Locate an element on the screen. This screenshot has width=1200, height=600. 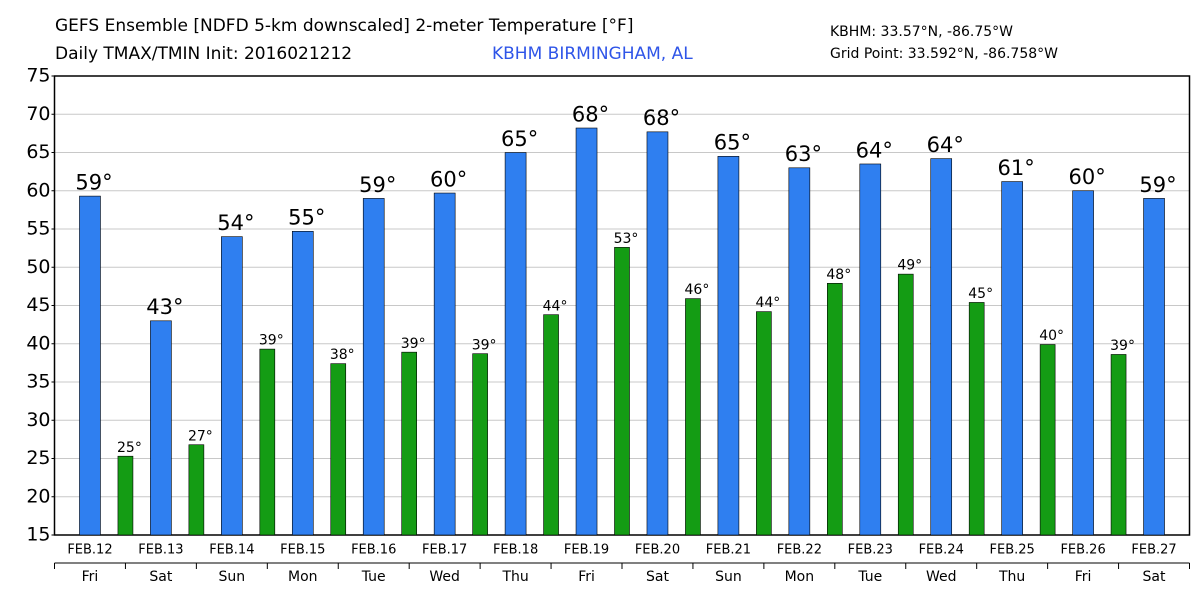
value-label: 25° is located at coordinates (129, 448).